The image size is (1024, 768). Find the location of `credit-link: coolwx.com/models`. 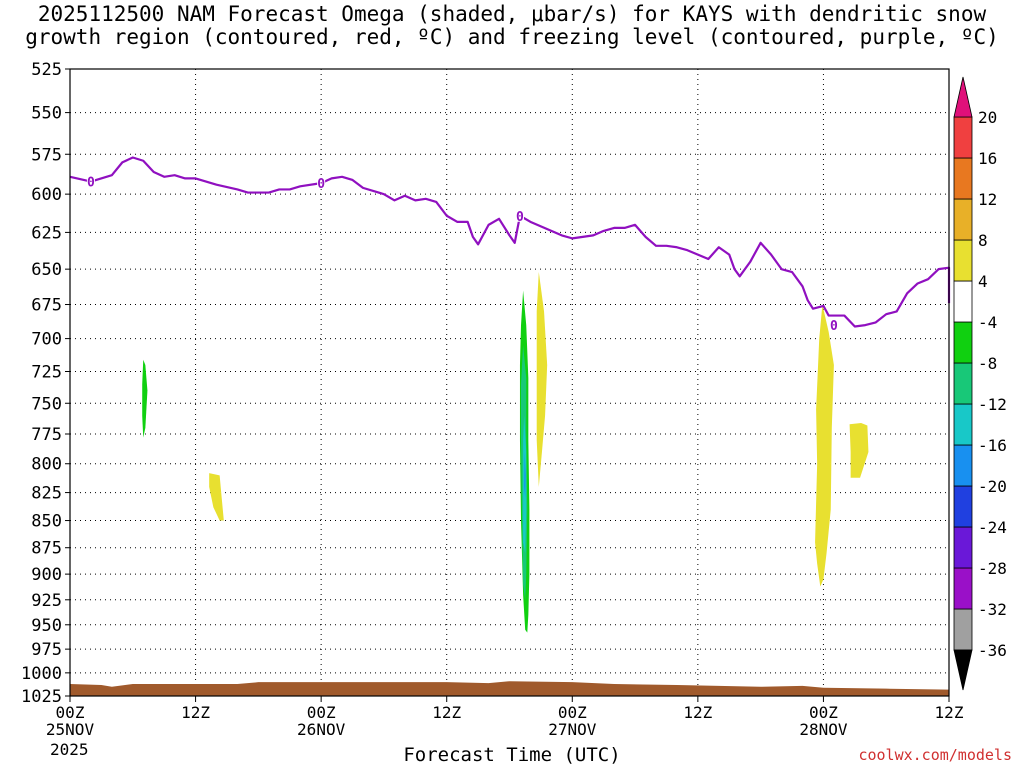

credit-link: coolwx.com/models is located at coordinates (935, 755).